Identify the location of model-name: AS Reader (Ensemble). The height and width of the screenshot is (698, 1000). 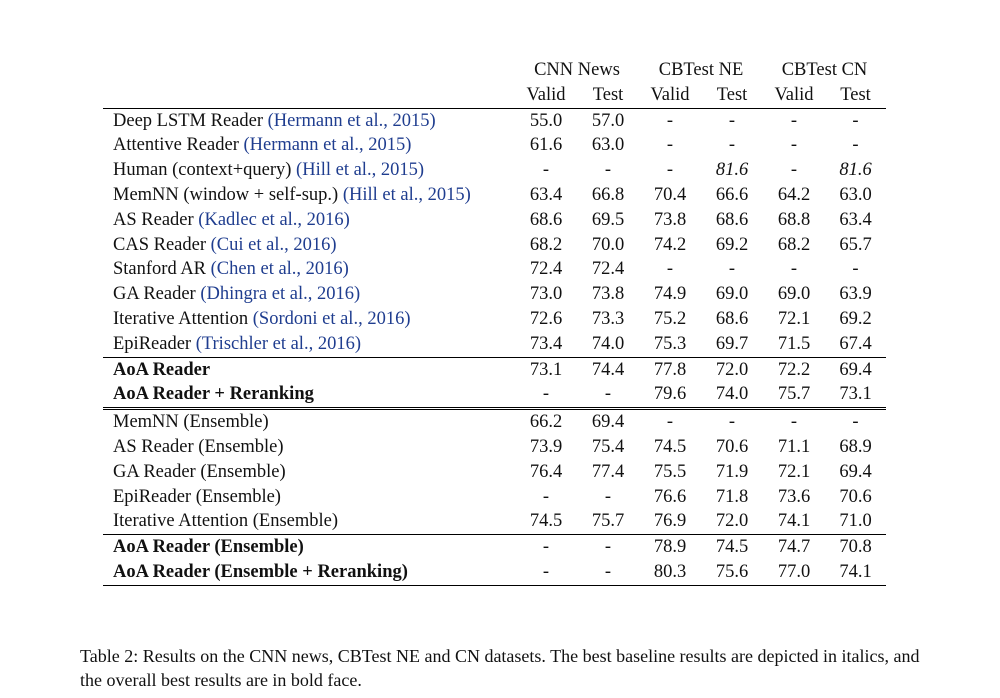
(198, 446).